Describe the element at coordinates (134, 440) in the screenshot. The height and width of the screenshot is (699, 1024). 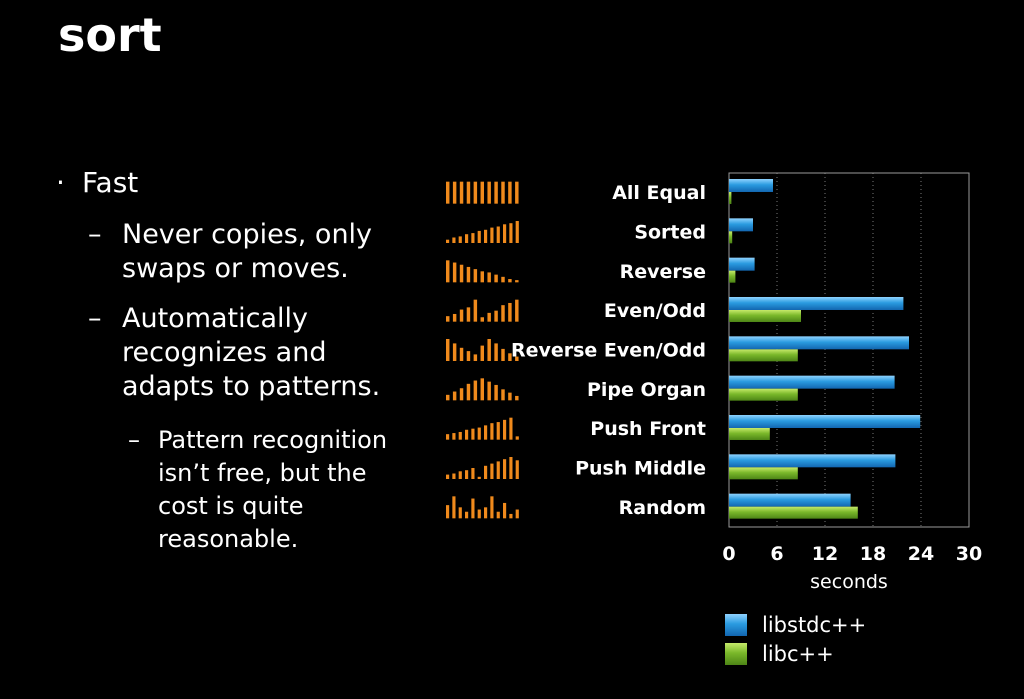
I see `dash-marker: –` at that location.